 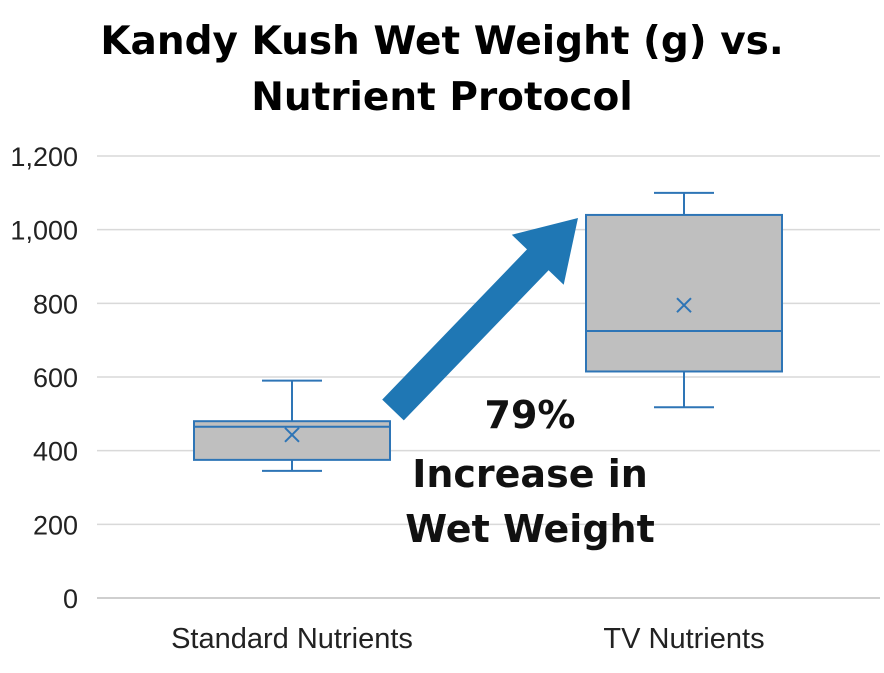 What do you see at coordinates (467, 639) in the screenshot?
I see `x-axis: Standard Nutrients TV Nutrients` at bounding box center [467, 639].